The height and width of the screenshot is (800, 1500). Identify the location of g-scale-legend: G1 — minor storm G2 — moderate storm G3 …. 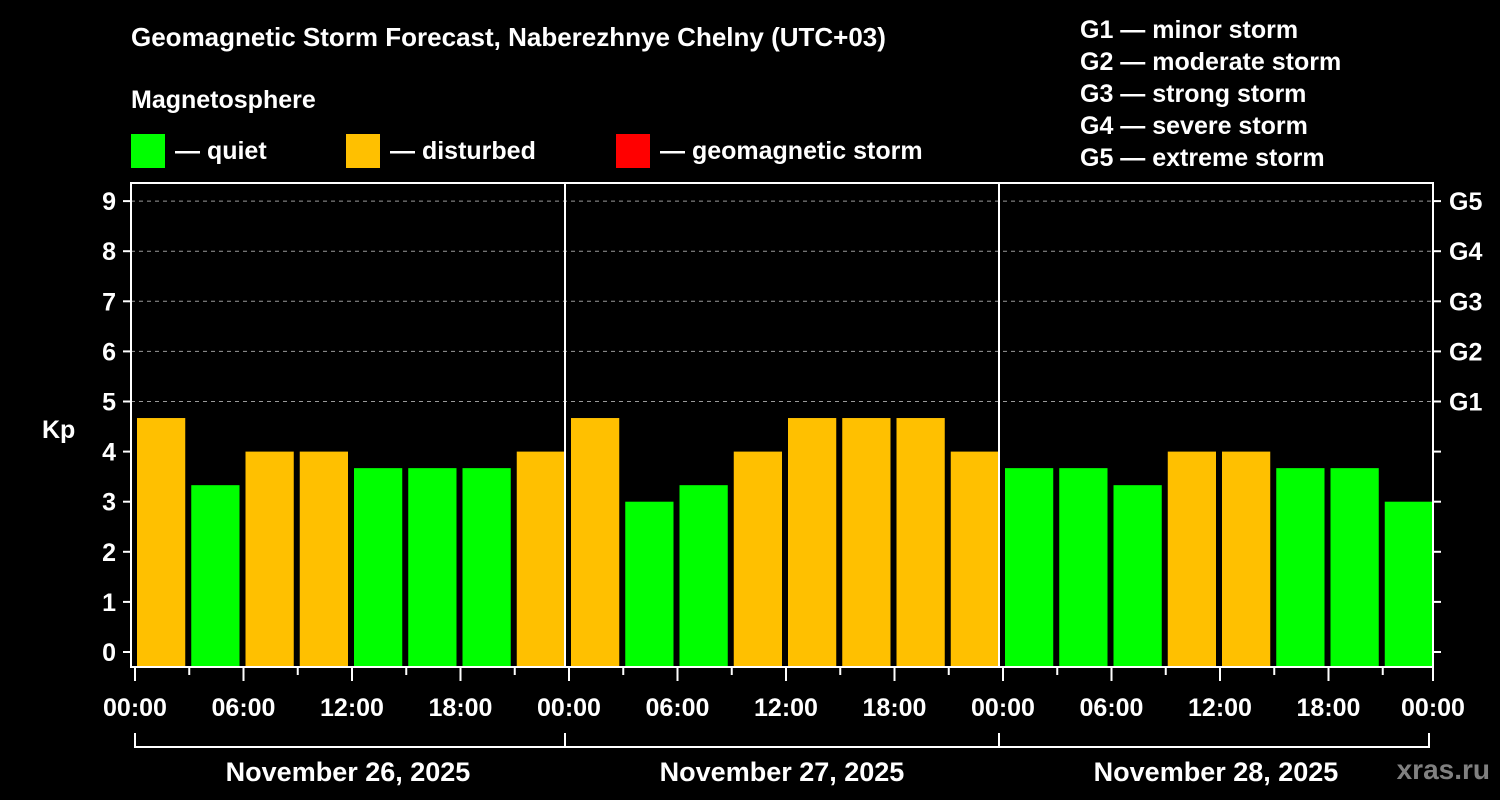
(1210, 94).